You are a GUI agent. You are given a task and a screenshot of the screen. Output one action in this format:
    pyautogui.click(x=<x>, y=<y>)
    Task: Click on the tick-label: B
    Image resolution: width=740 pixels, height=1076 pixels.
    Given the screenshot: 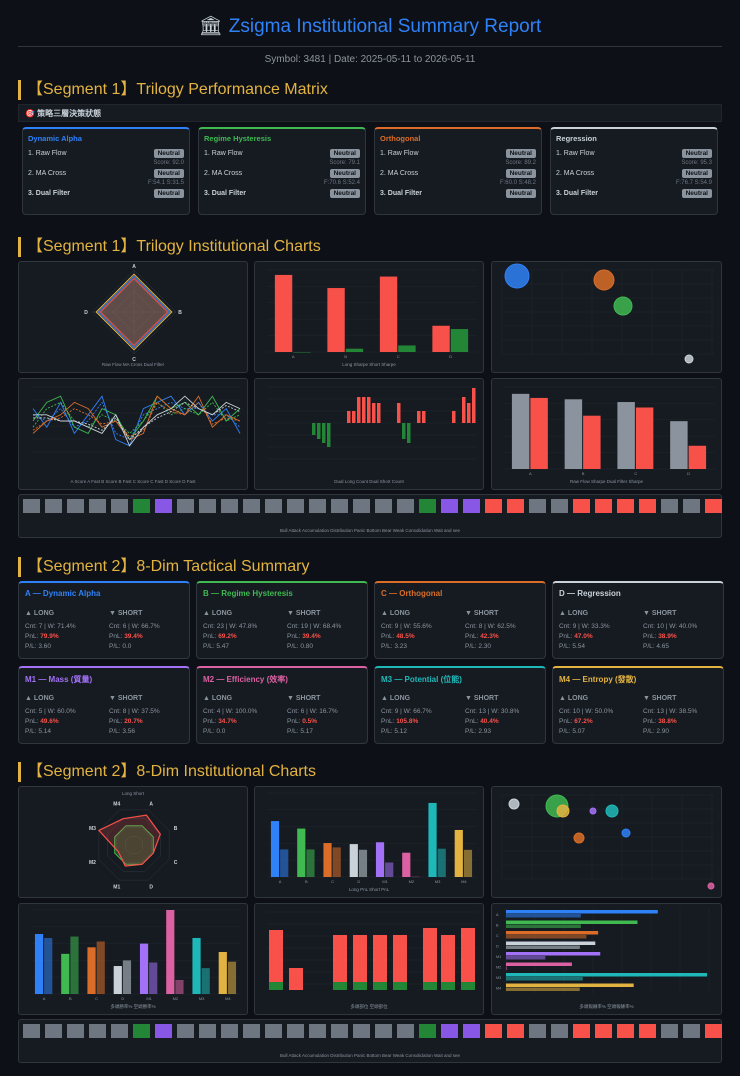 What is the action you would take?
    pyautogui.click(x=497, y=926)
    